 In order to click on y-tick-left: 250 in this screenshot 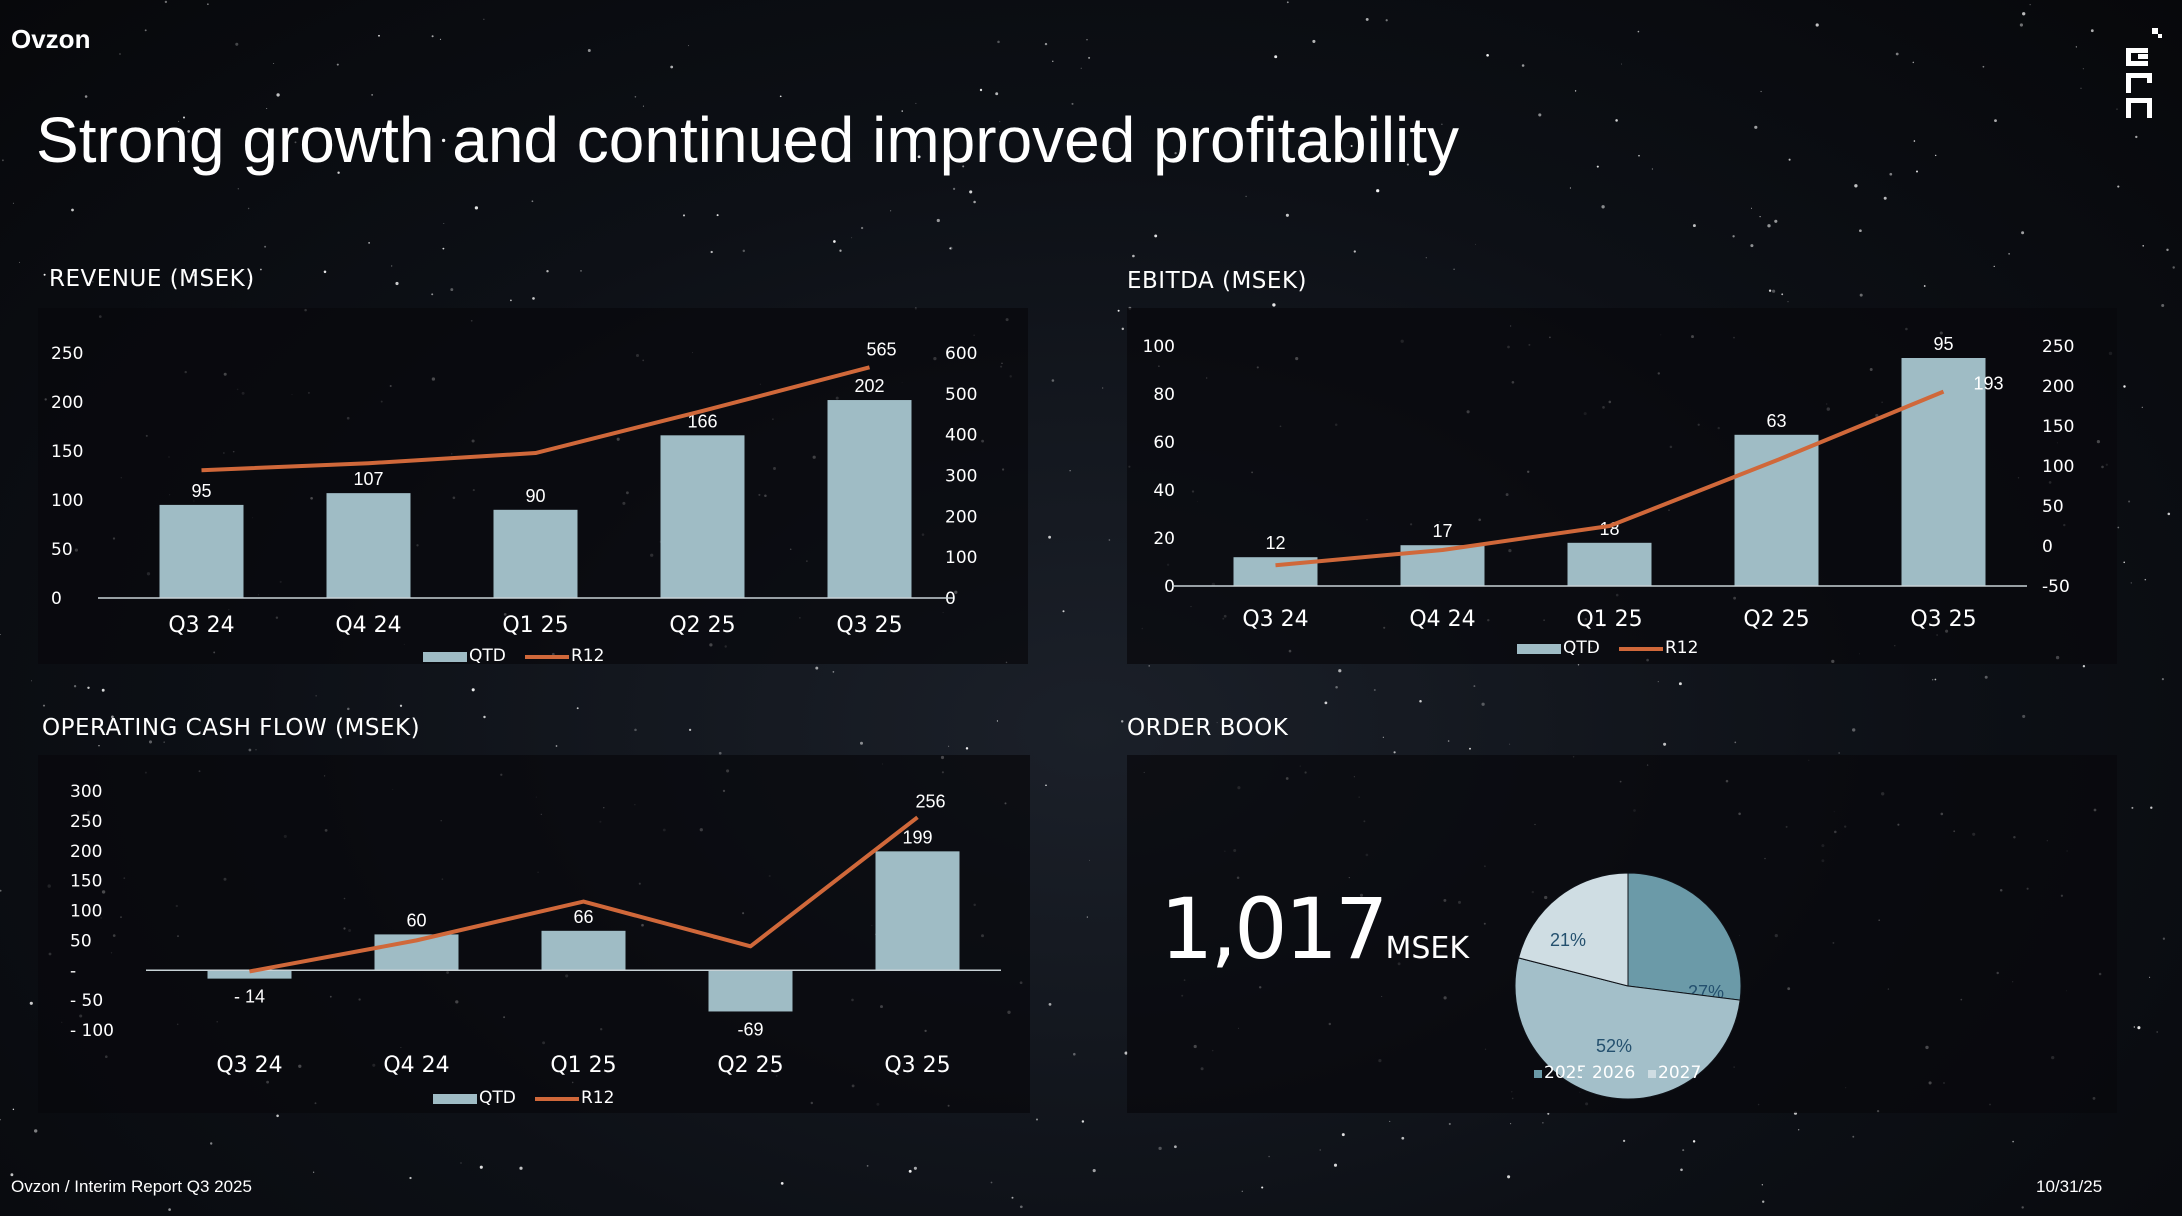, I will do `click(67, 354)`.